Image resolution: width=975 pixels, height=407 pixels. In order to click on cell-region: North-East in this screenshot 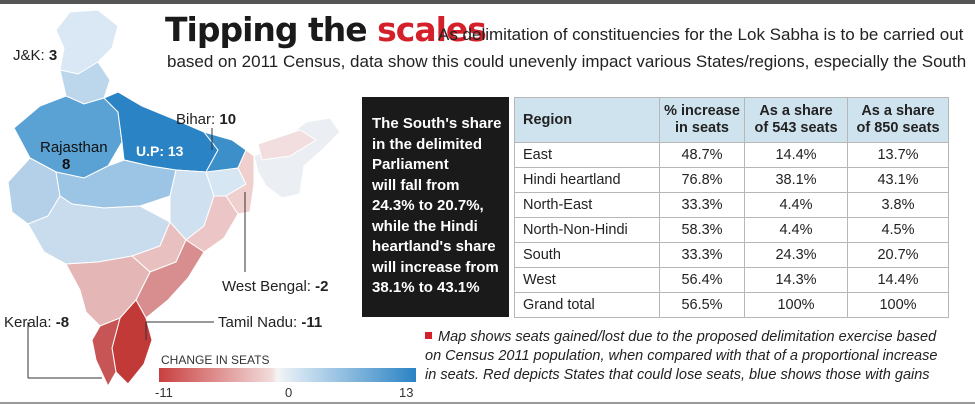, I will do `click(587, 205)`.